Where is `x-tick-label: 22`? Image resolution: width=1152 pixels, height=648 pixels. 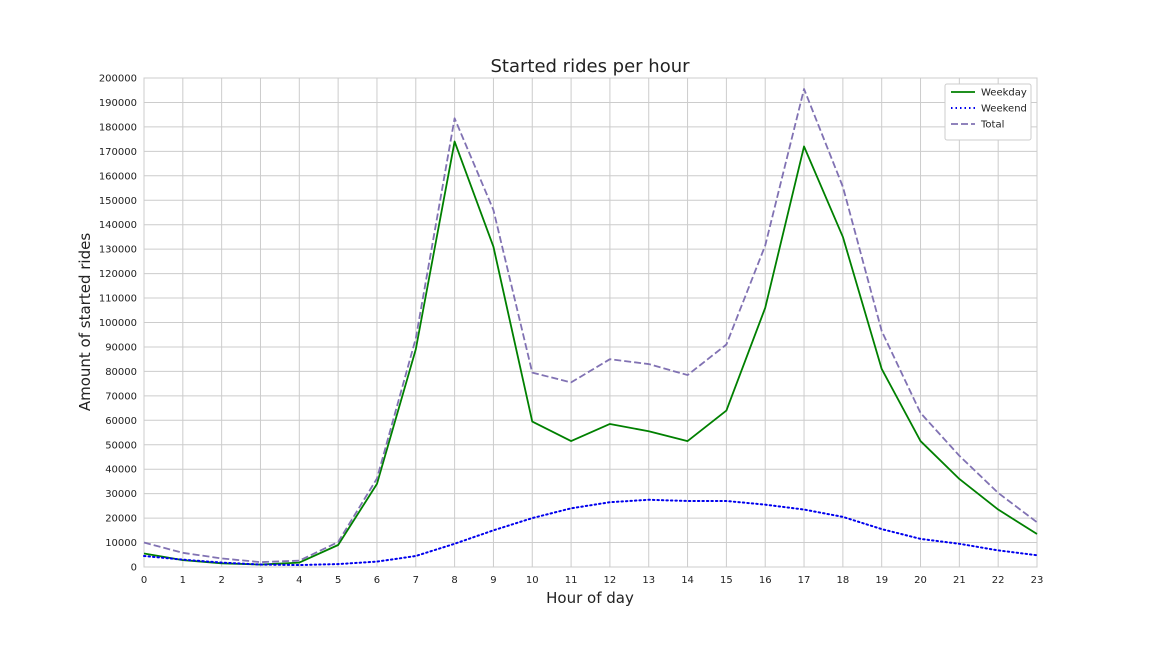 x-tick-label: 22 is located at coordinates (998, 580).